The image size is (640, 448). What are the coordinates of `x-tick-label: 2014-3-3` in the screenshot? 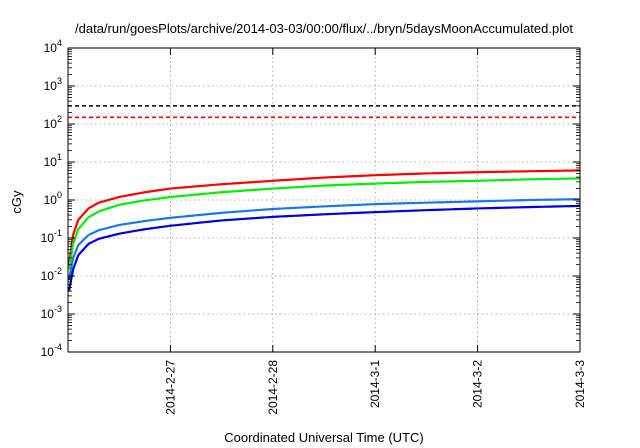 It's located at (580, 384).